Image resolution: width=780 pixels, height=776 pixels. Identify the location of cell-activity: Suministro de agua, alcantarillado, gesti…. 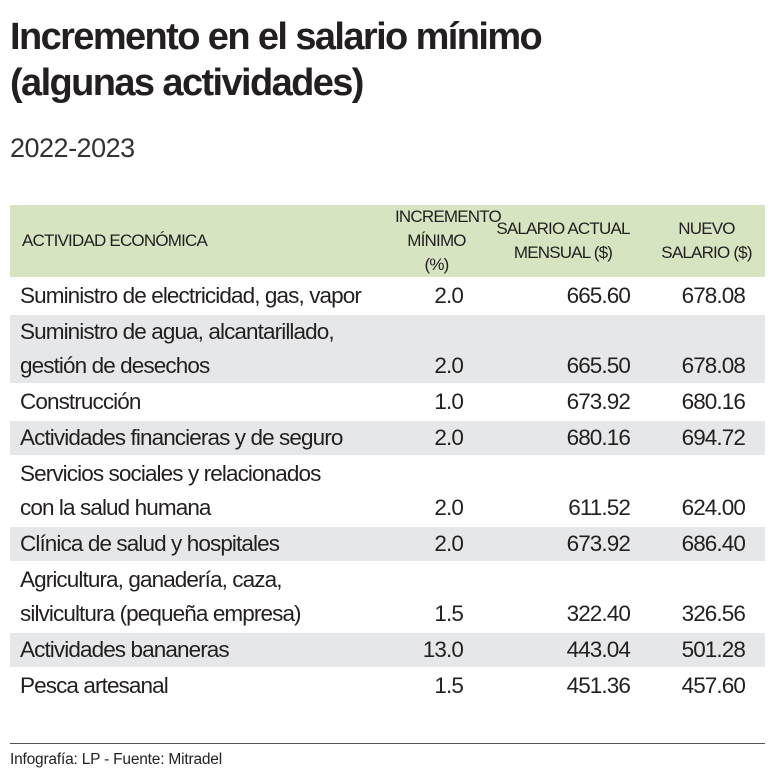
(202, 349).